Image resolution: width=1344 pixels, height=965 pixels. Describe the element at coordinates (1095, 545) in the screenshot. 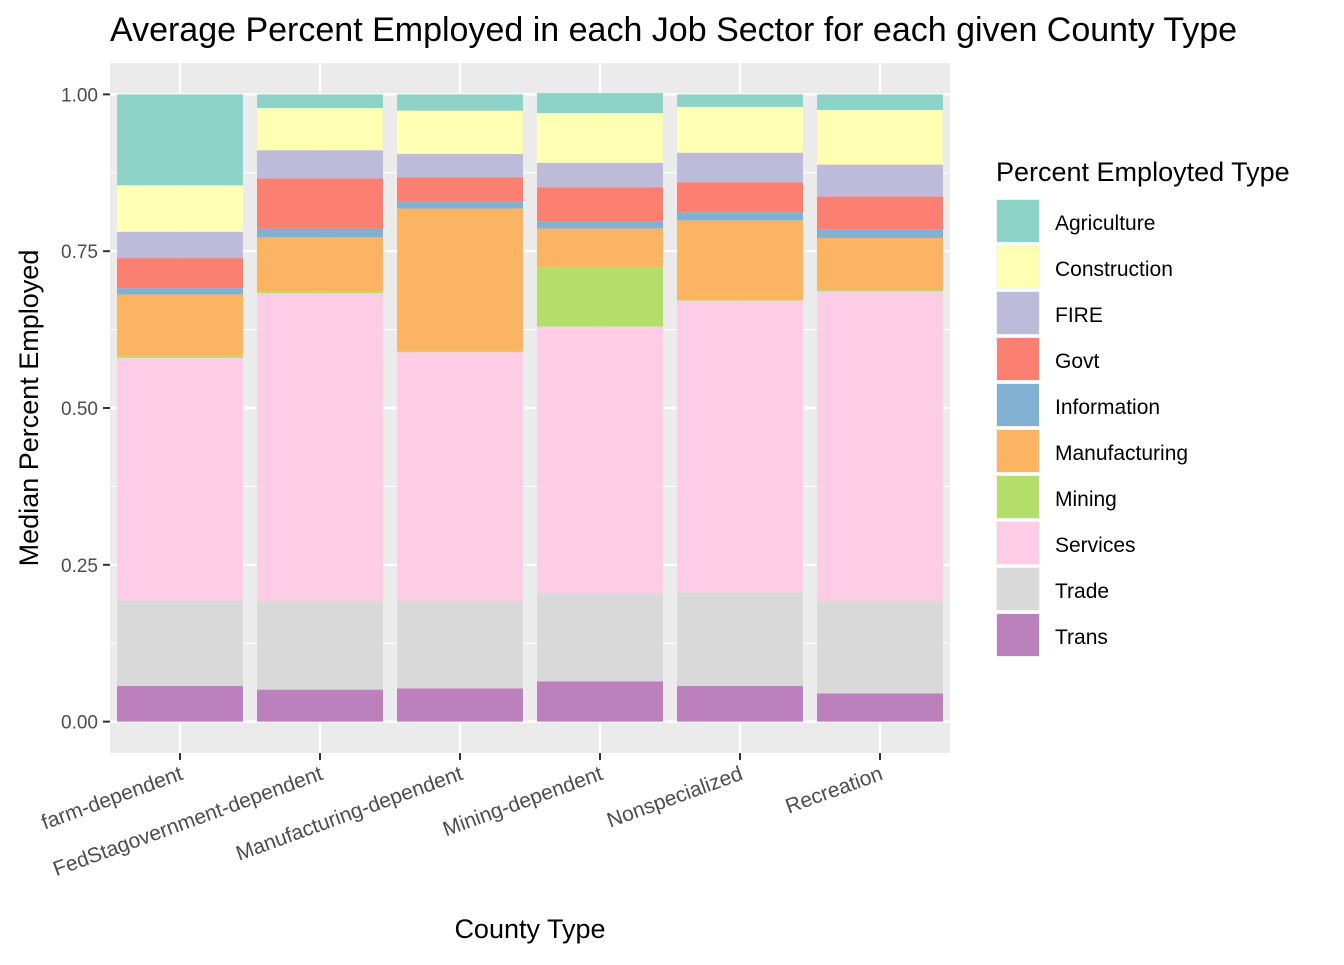

I see `legend-label: Services` at that location.